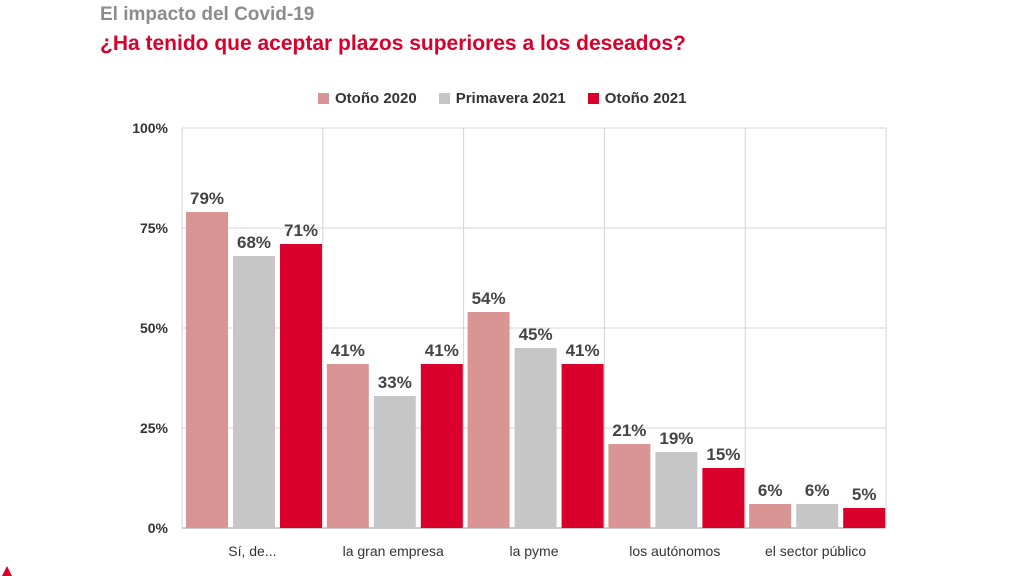  I want to click on legend-item-primavera-2021: Primavera 2021, so click(502, 98).